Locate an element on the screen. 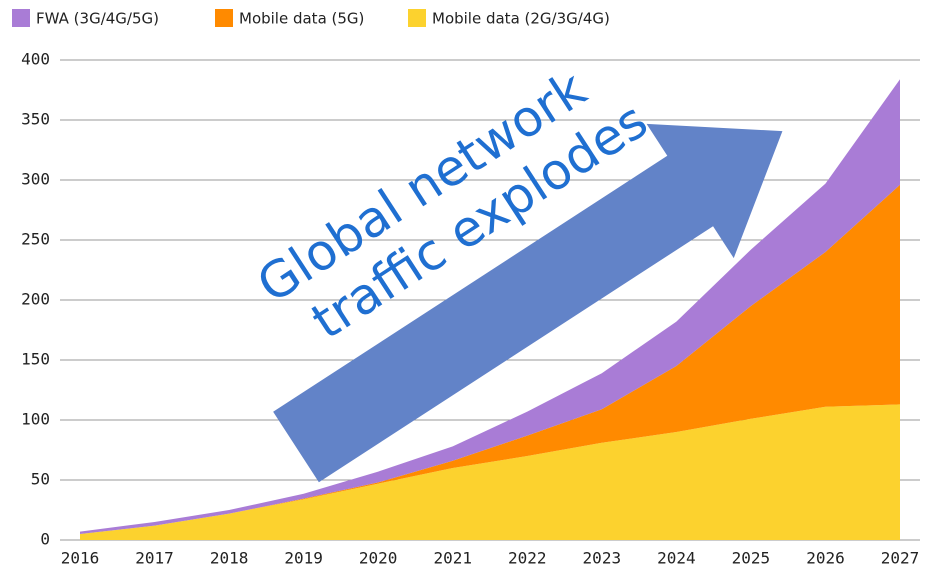 This screenshot has width=926, height=569. x-tick-label: 2027 is located at coordinates (900, 558).